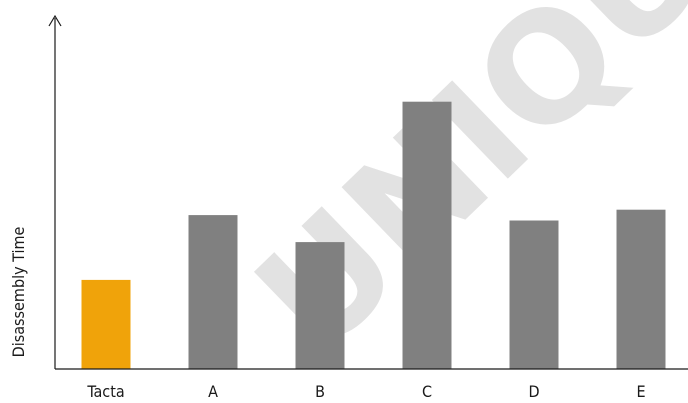 The width and height of the screenshot is (688, 403). What do you see at coordinates (213, 391) in the screenshot?
I see `x-tick-label-a: A` at bounding box center [213, 391].